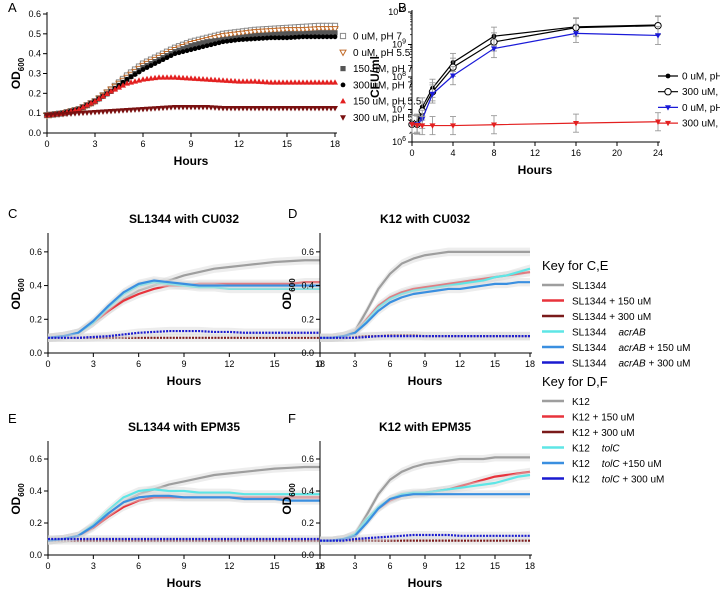 Image resolution: width=720 pixels, height=602 pixels. Describe the element at coordinates (642, 480) in the screenshot. I see `key-label-suffix: + 300 uM` at that location.